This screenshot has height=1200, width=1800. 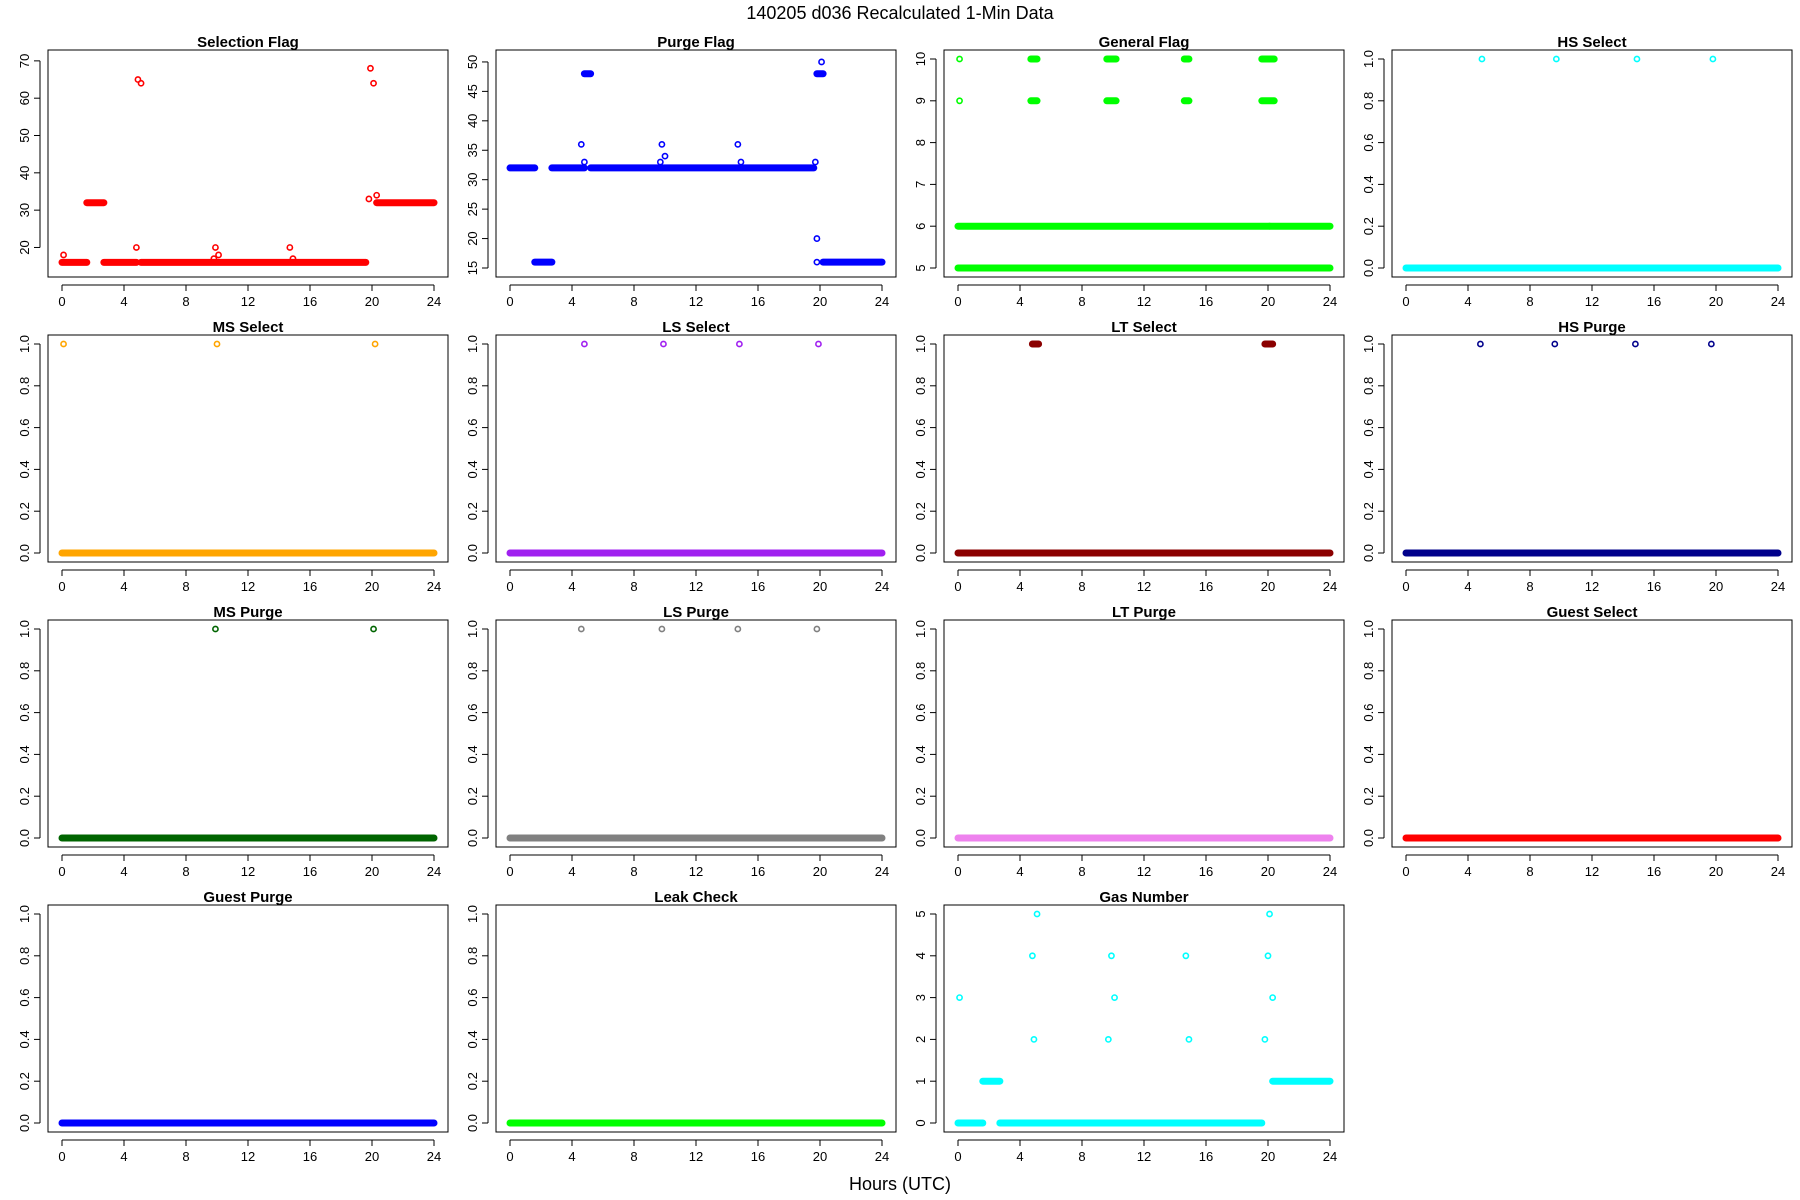 I want to click on panel-title: HS Select, so click(x=1591, y=42).